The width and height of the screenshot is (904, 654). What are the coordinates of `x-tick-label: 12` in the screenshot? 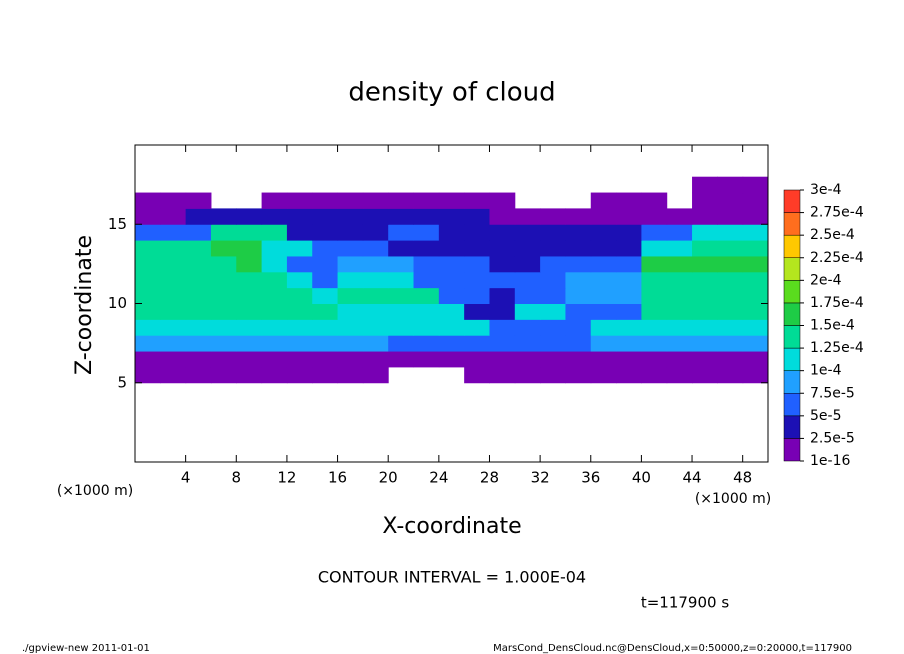 It's located at (286, 478).